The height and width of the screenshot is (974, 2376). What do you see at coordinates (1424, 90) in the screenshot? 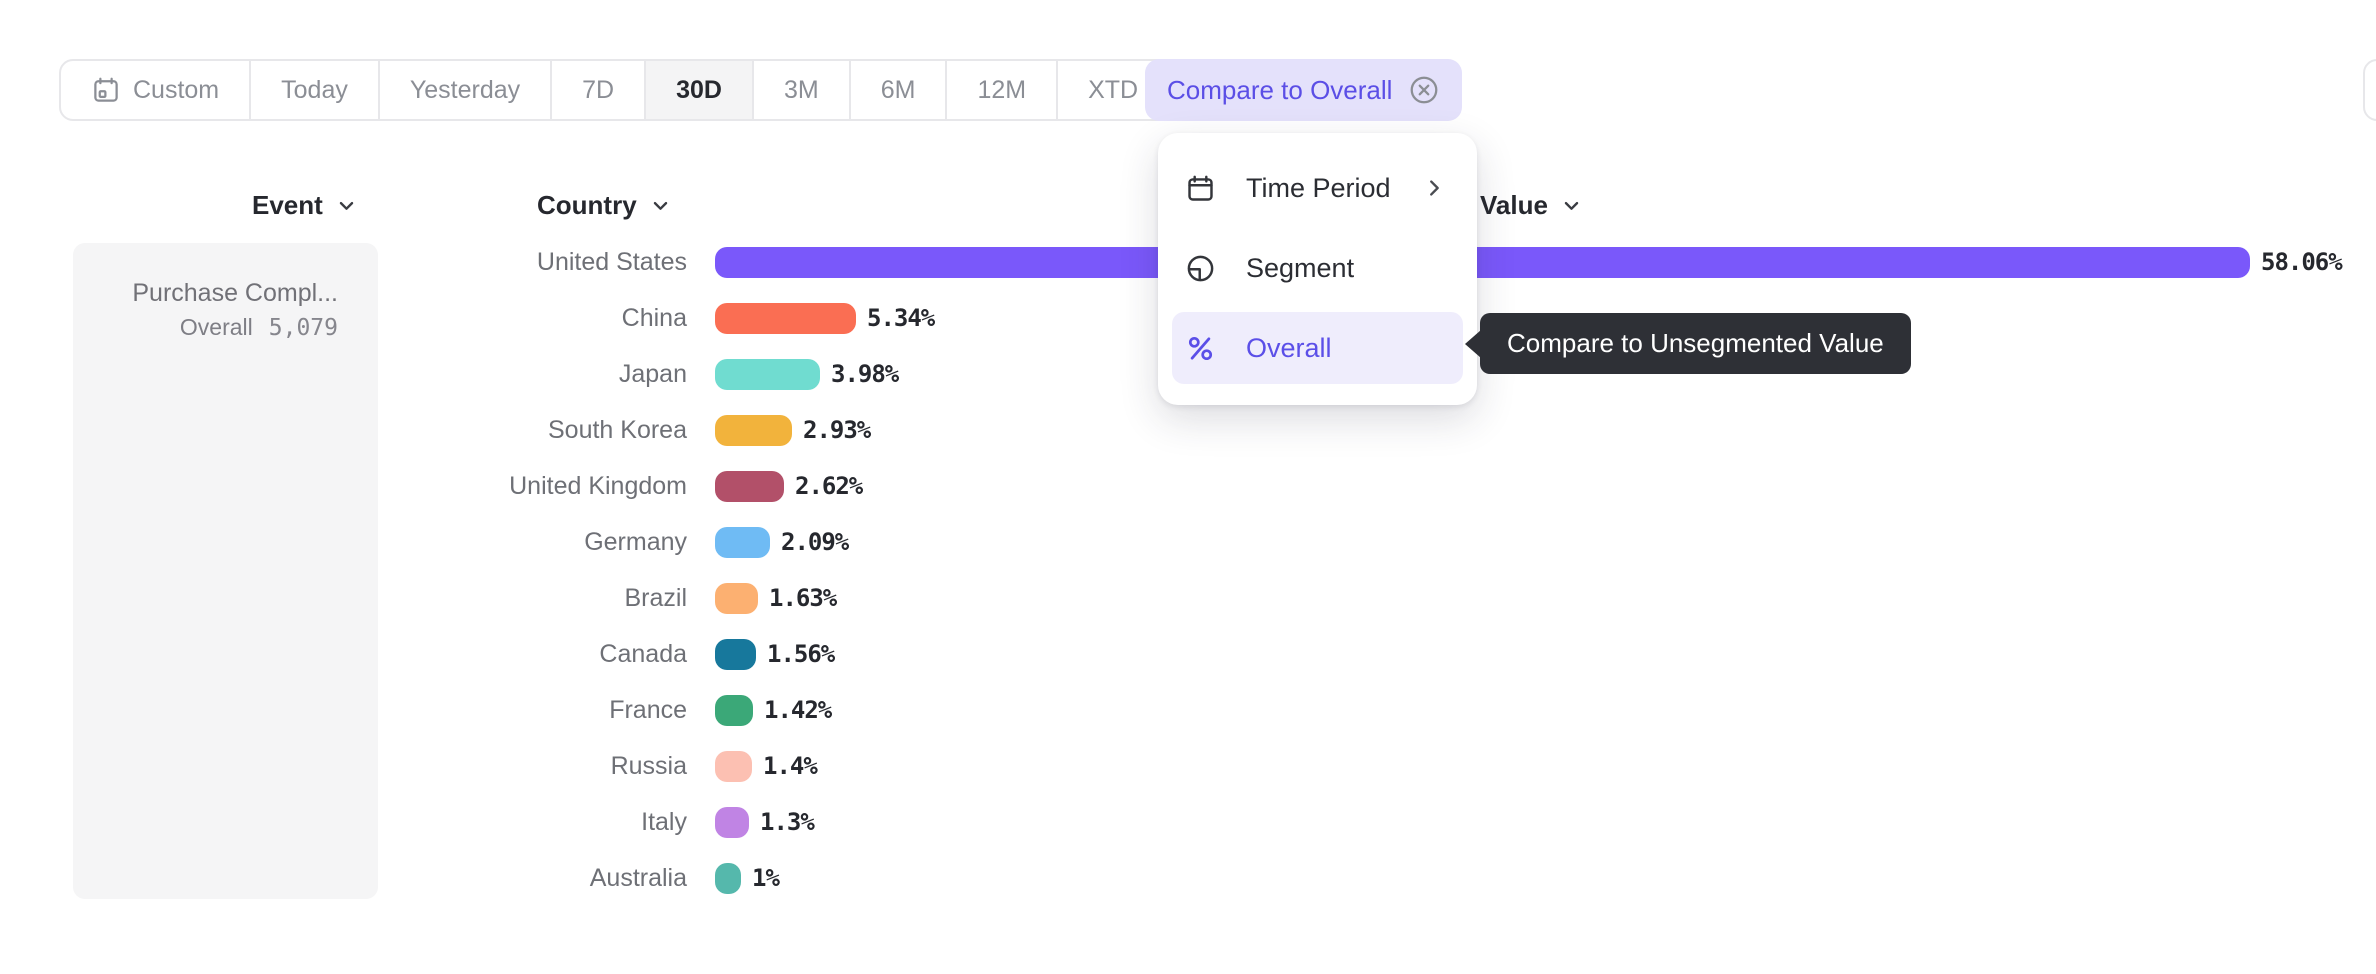
I see `circled-x-icon` at bounding box center [1424, 90].